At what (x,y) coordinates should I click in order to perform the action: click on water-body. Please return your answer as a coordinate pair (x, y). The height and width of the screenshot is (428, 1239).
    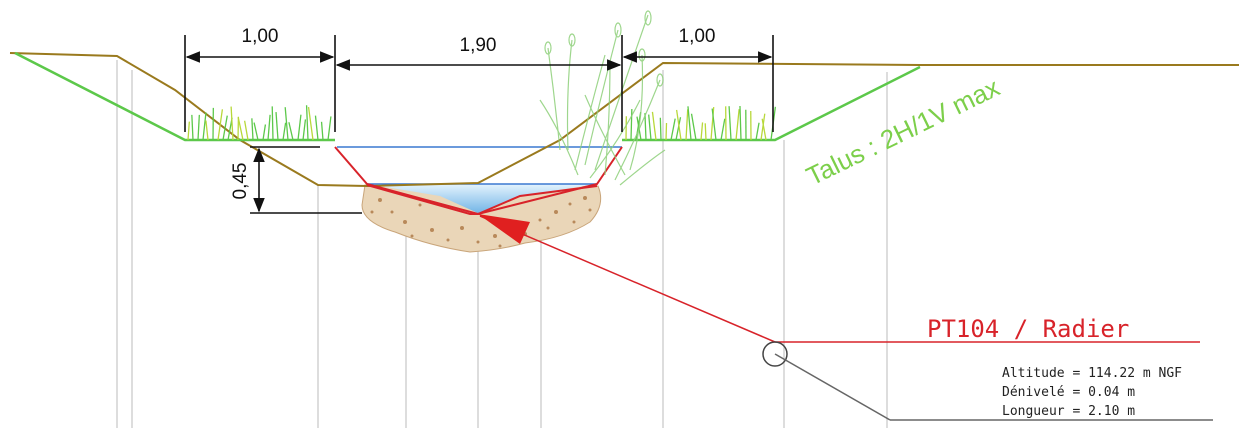
    Looking at the image, I should click on (482, 199).